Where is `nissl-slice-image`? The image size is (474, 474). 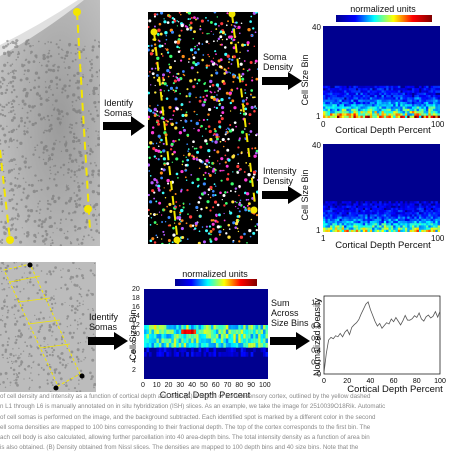 nissl-slice-image is located at coordinates (48, 327).